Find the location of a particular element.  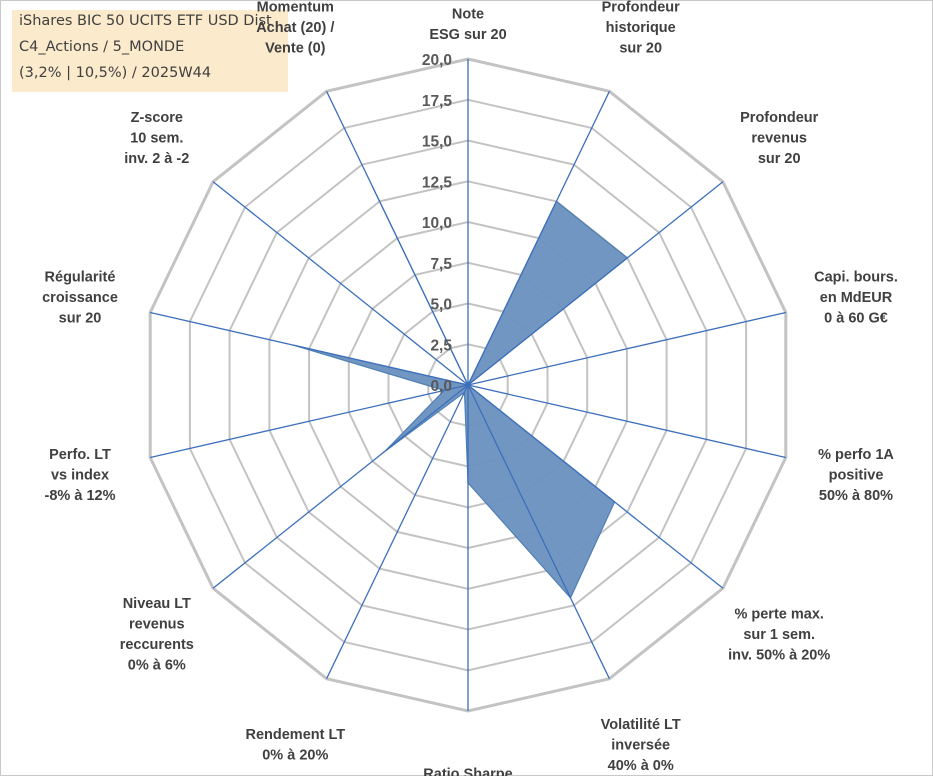

tick-label: 2,5 is located at coordinates (441, 345).